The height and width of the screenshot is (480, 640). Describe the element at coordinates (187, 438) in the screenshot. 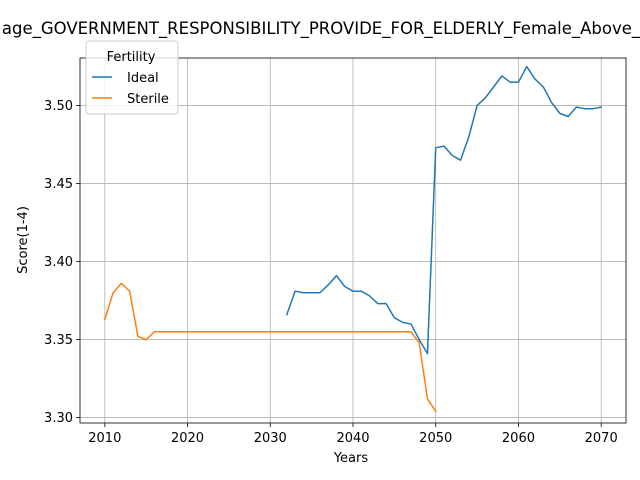

I see `x-tick-label: 2020` at that location.